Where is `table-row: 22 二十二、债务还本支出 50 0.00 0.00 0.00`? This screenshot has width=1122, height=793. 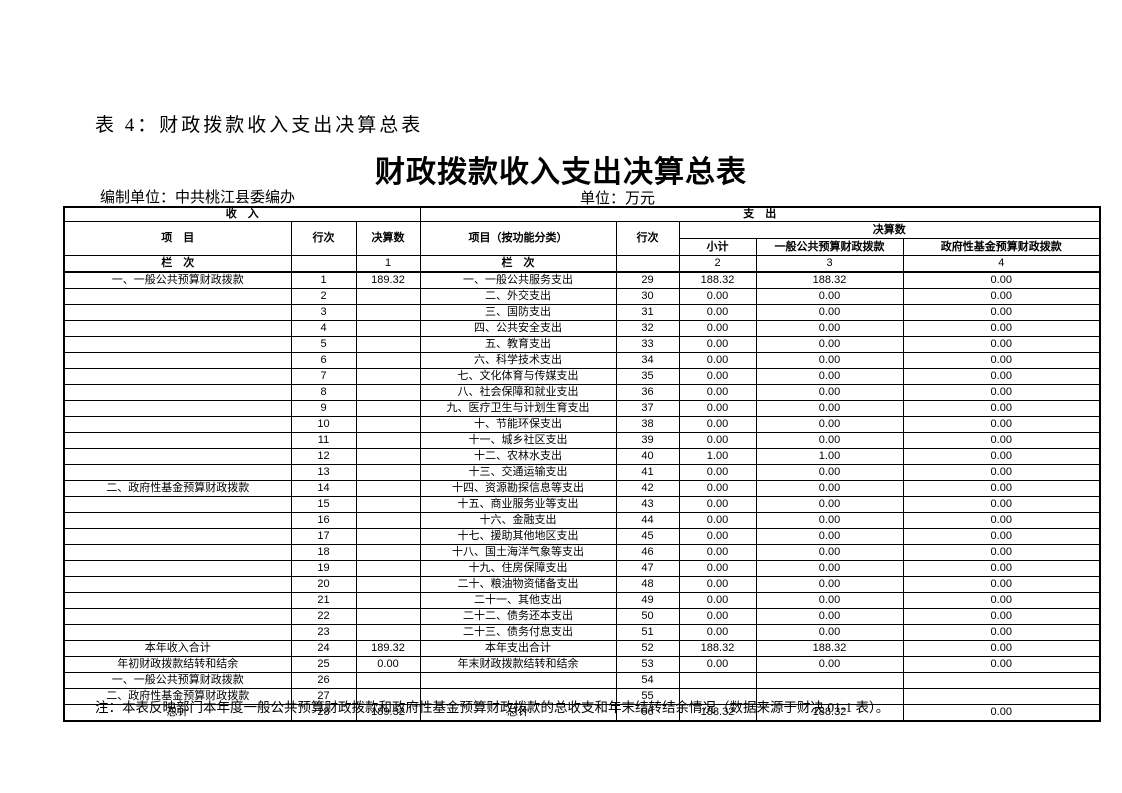
table-row: 22 二十二、债务还本支出 50 0.00 0.00 0.00 is located at coordinates (582, 616).